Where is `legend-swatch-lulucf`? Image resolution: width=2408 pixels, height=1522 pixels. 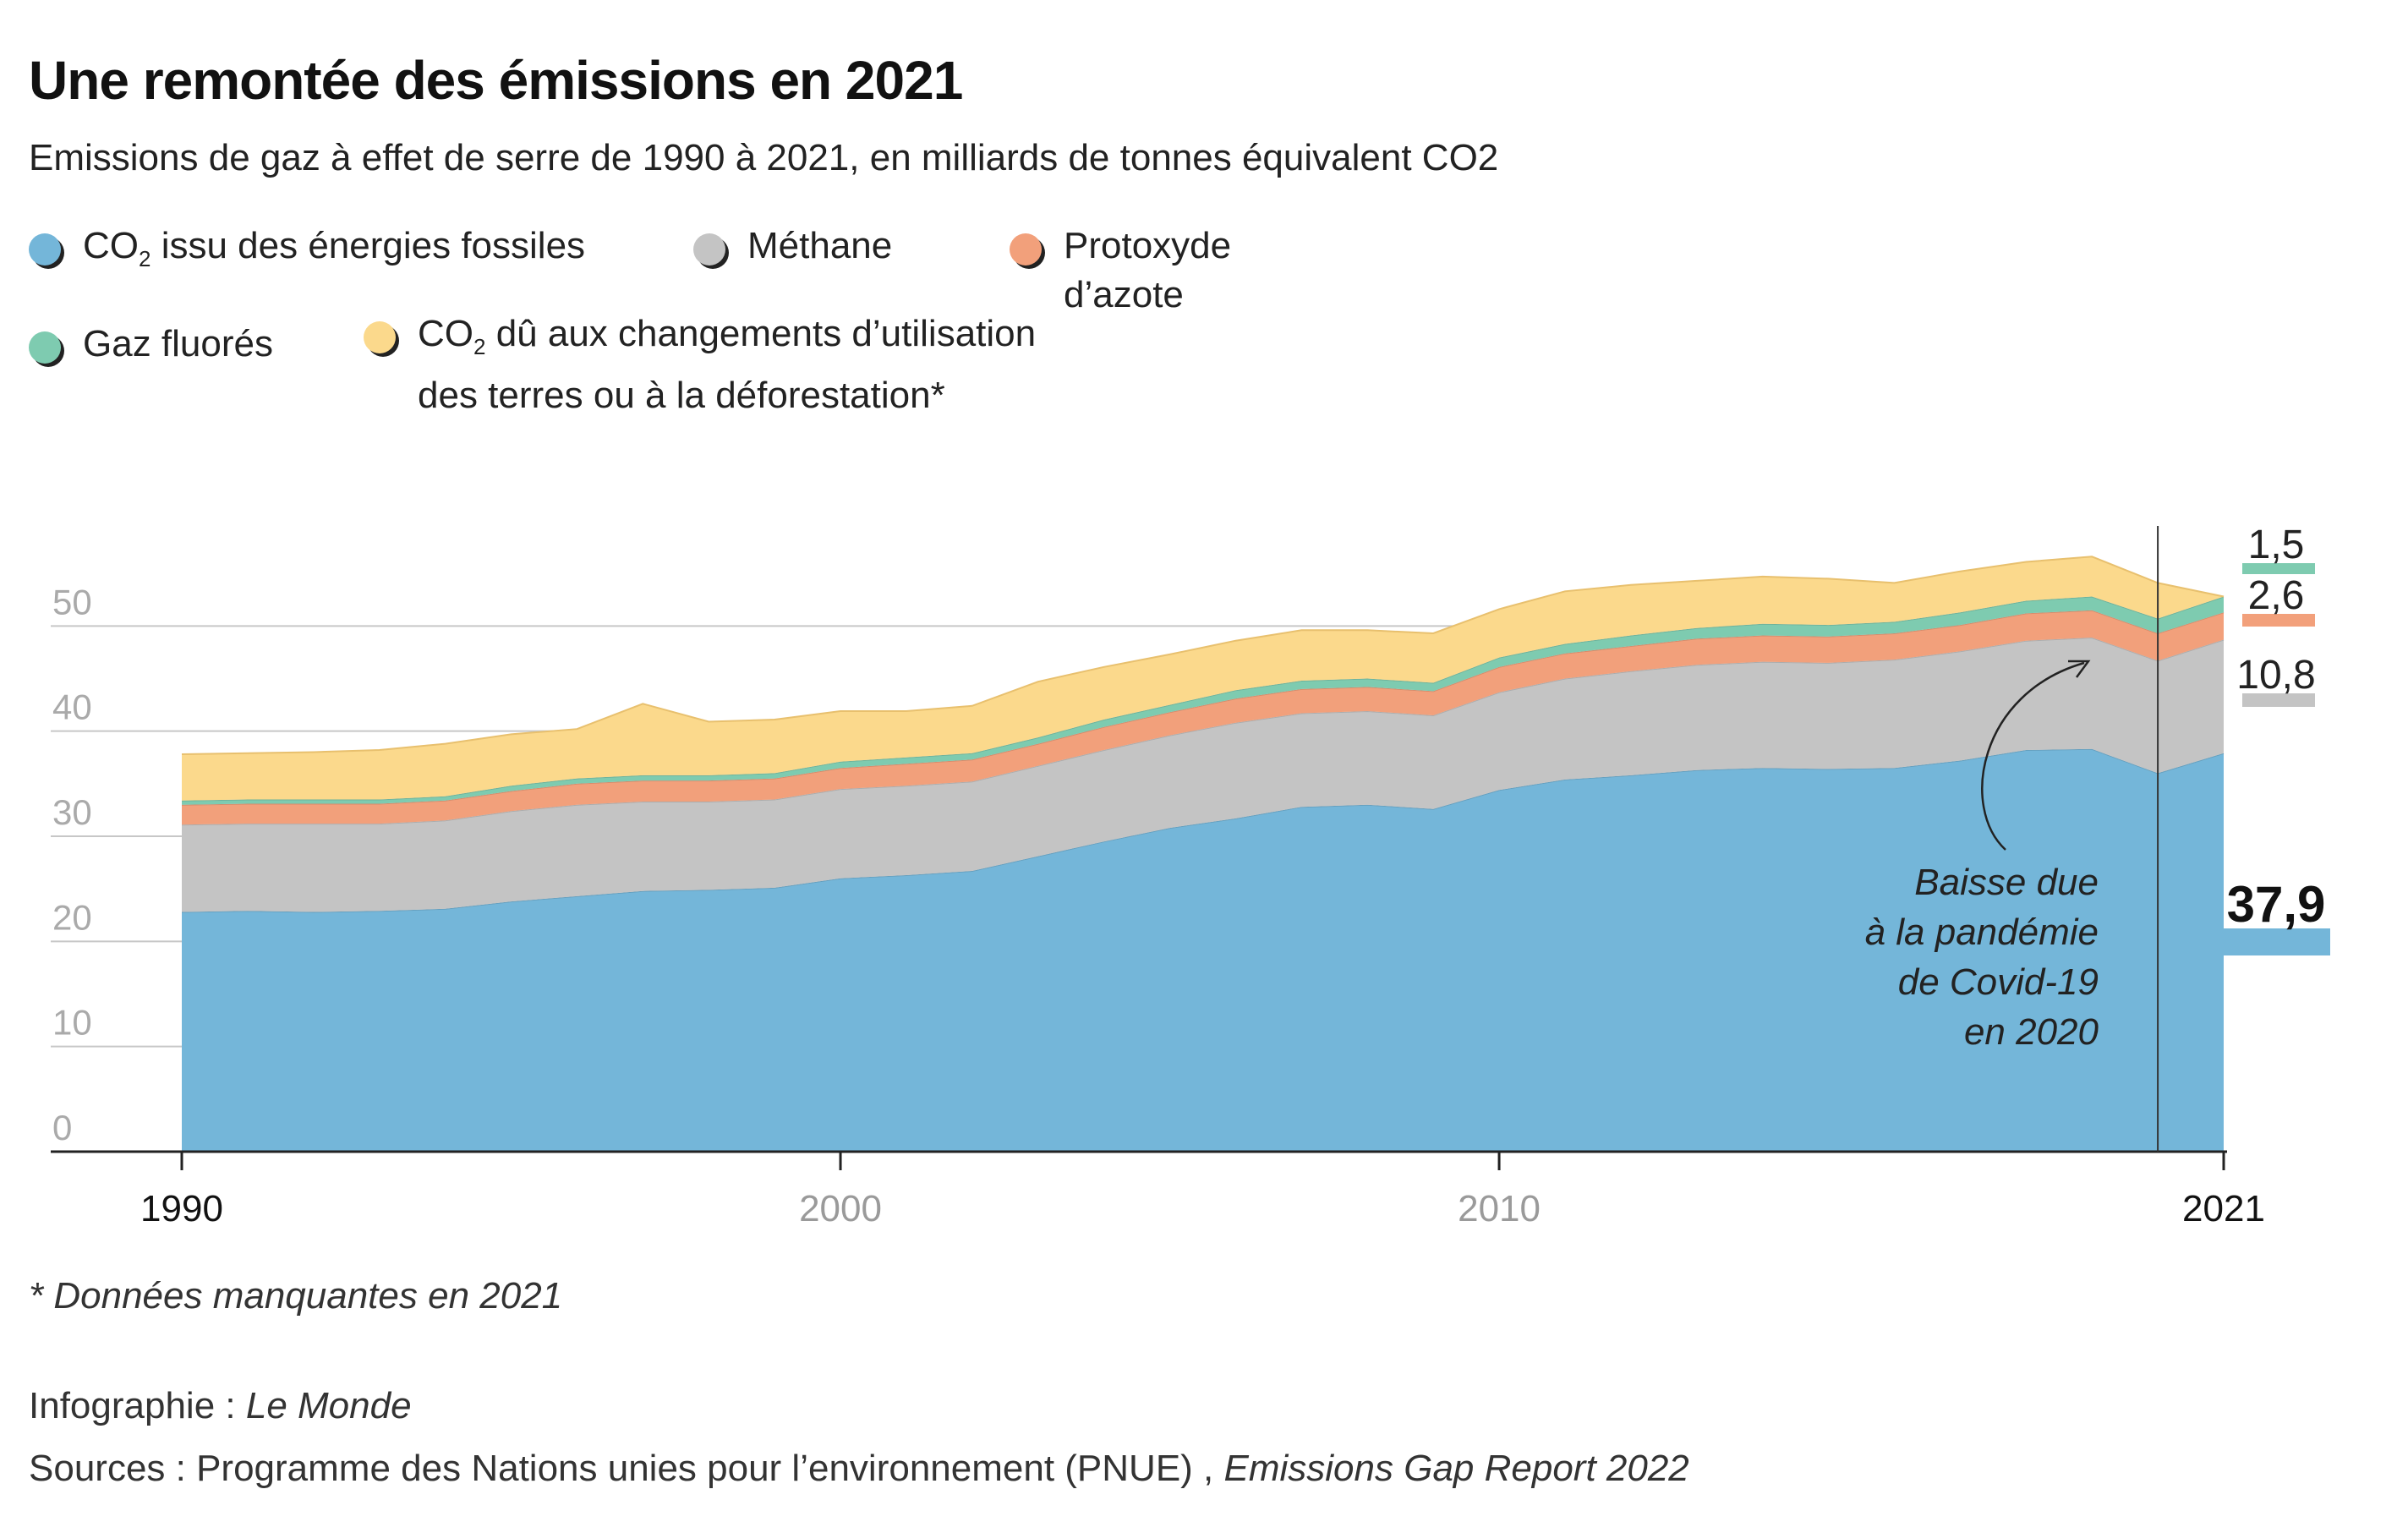
legend-swatch-lulucf is located at coordinates (380, 337).